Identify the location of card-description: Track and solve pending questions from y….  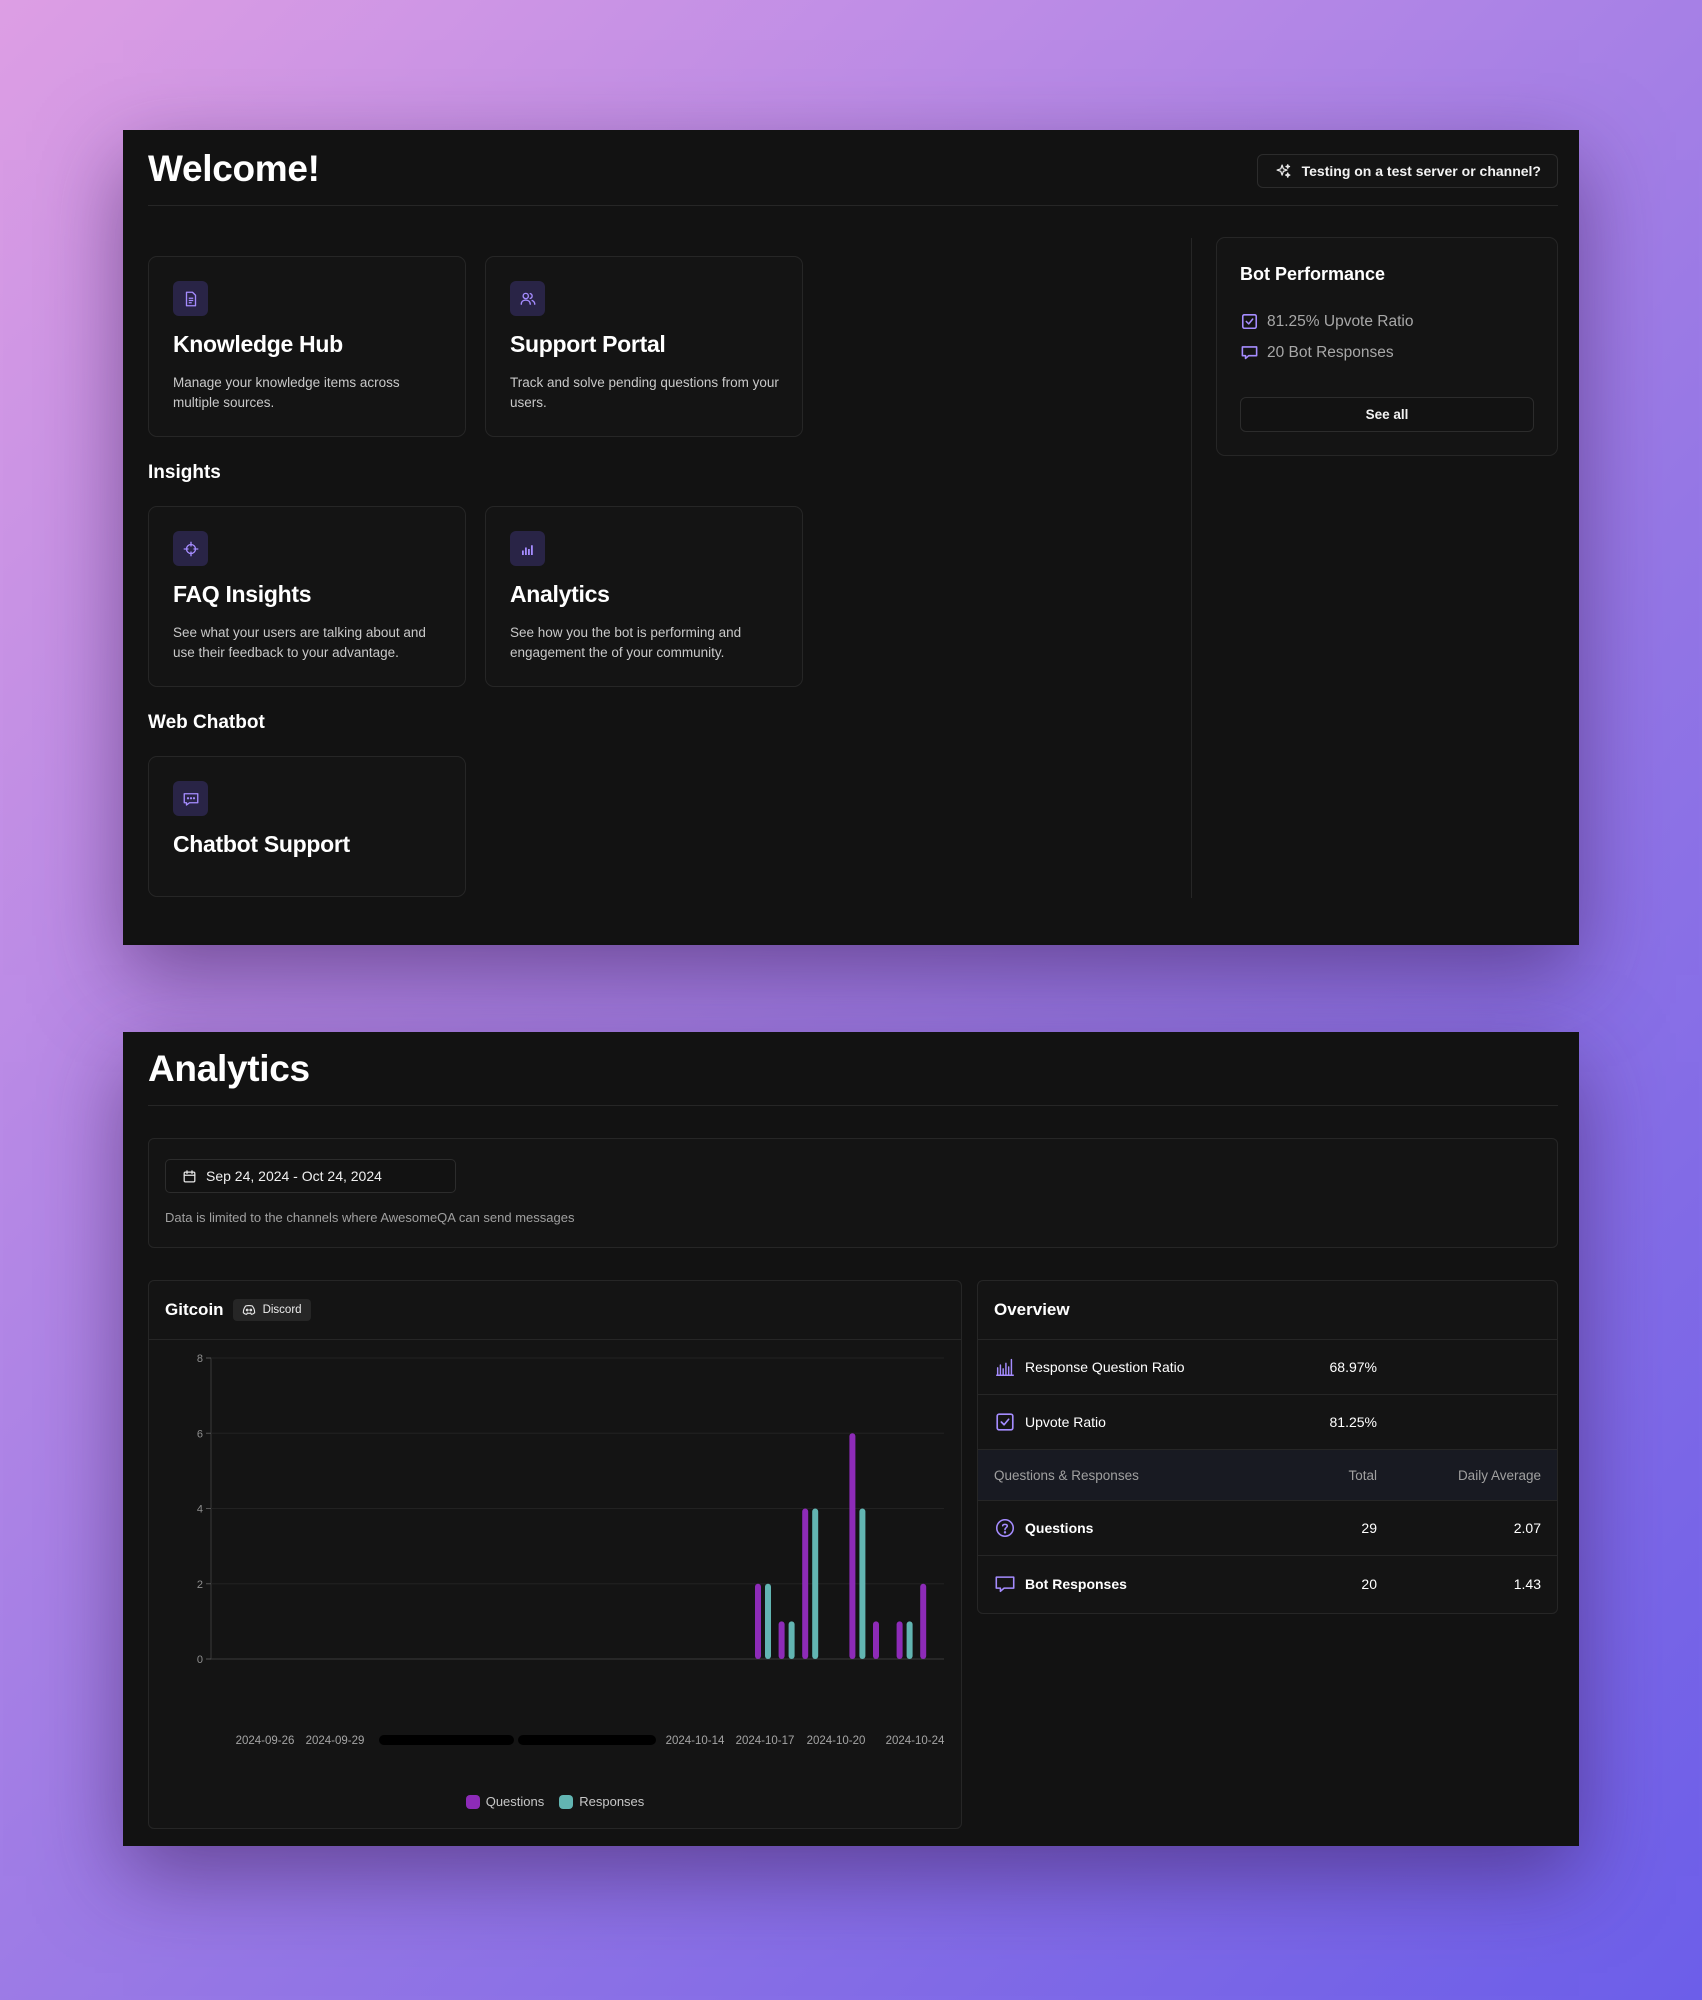
(644, 392).